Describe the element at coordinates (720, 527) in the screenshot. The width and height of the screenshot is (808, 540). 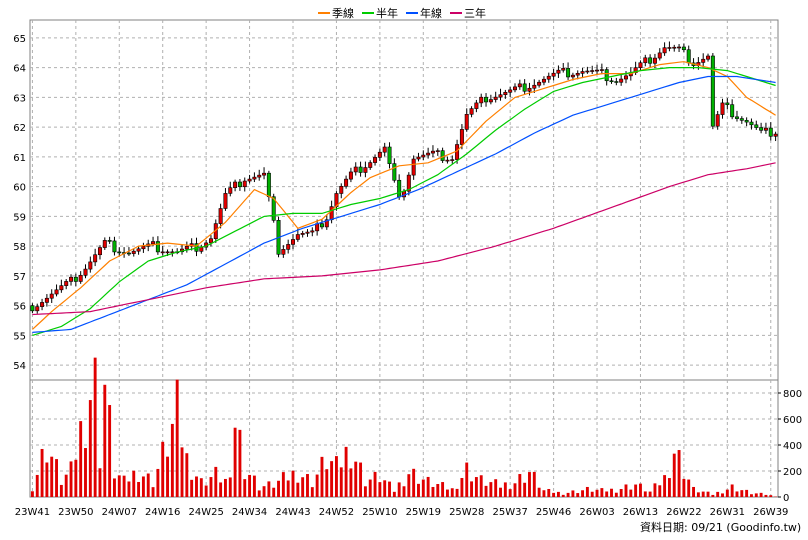
I see `data-date-note: 資料日期: 09/21 (Goodinfo.tw)` at that location.